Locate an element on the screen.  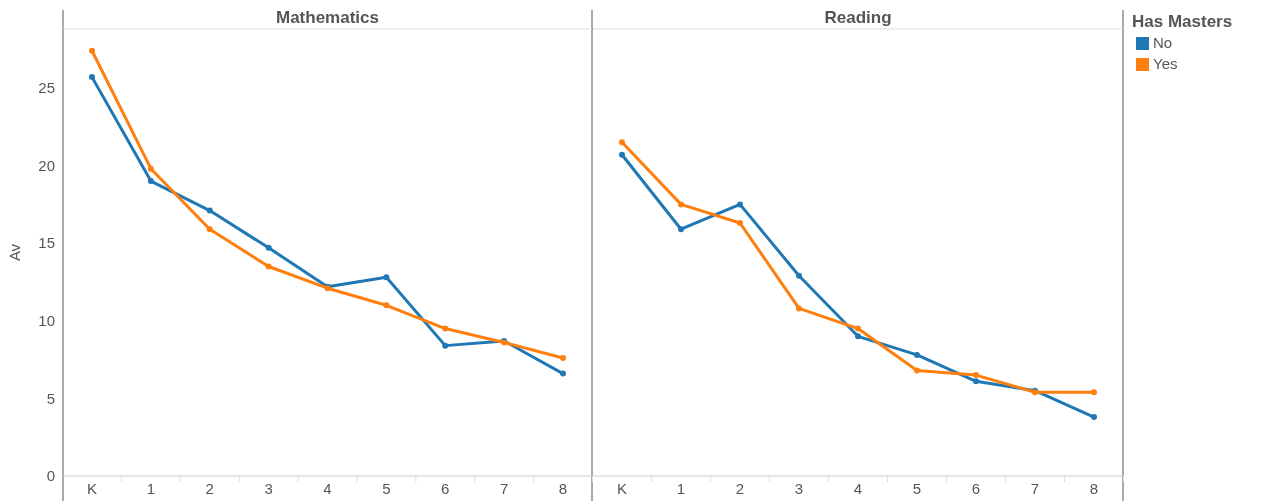
y-tick-label: 15 is located at coordinates (46, 243).